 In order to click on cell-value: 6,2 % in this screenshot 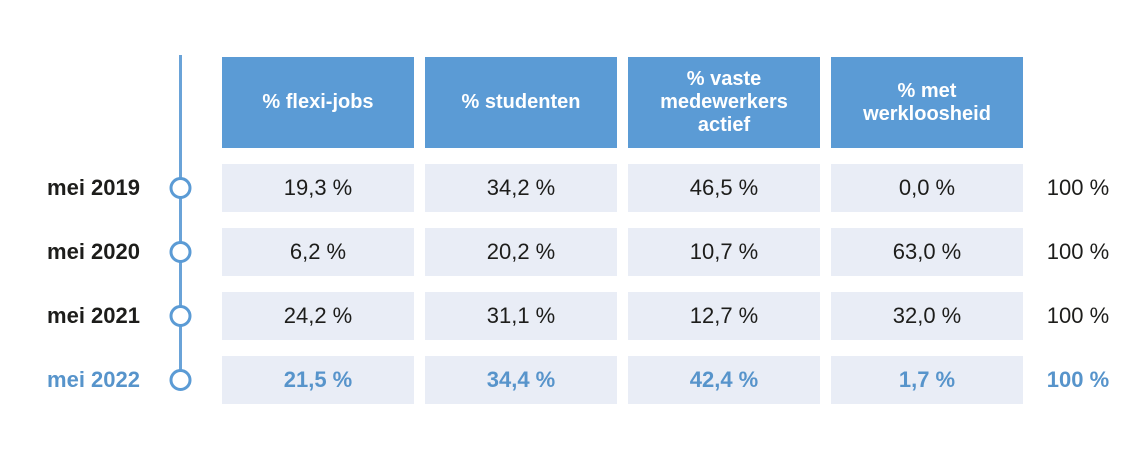, I will do `click(318, 252)`.